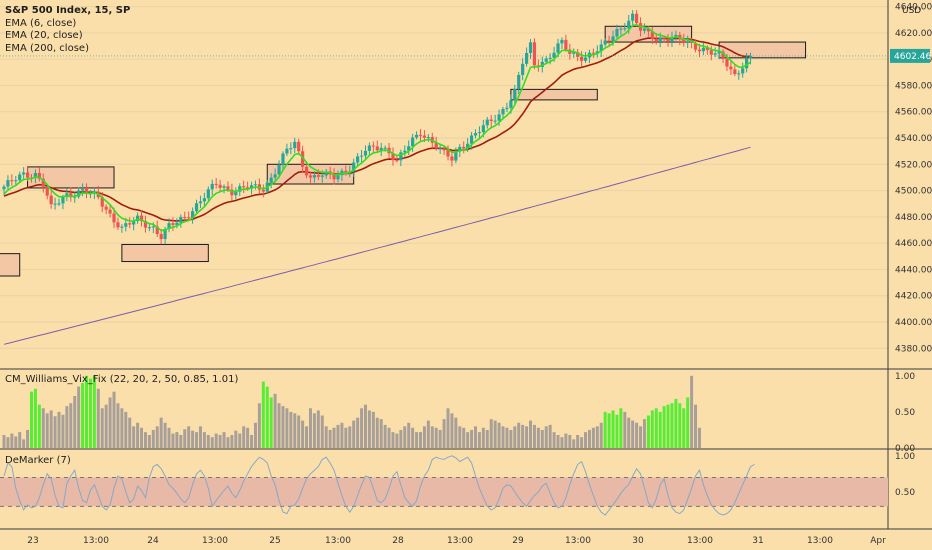 The width and height of the screenshot is (932, 550). Describe the element at coordinates (913, 270) in the screenshot. I see `price-tick-label: 4440.00` at that location.